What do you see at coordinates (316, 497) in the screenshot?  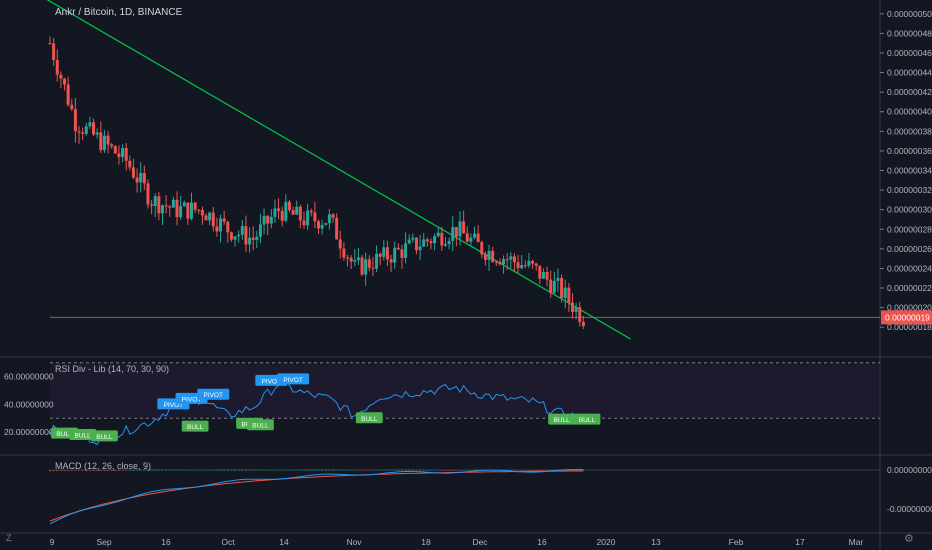 I see `macd-line` at bounding box center [316, 497].